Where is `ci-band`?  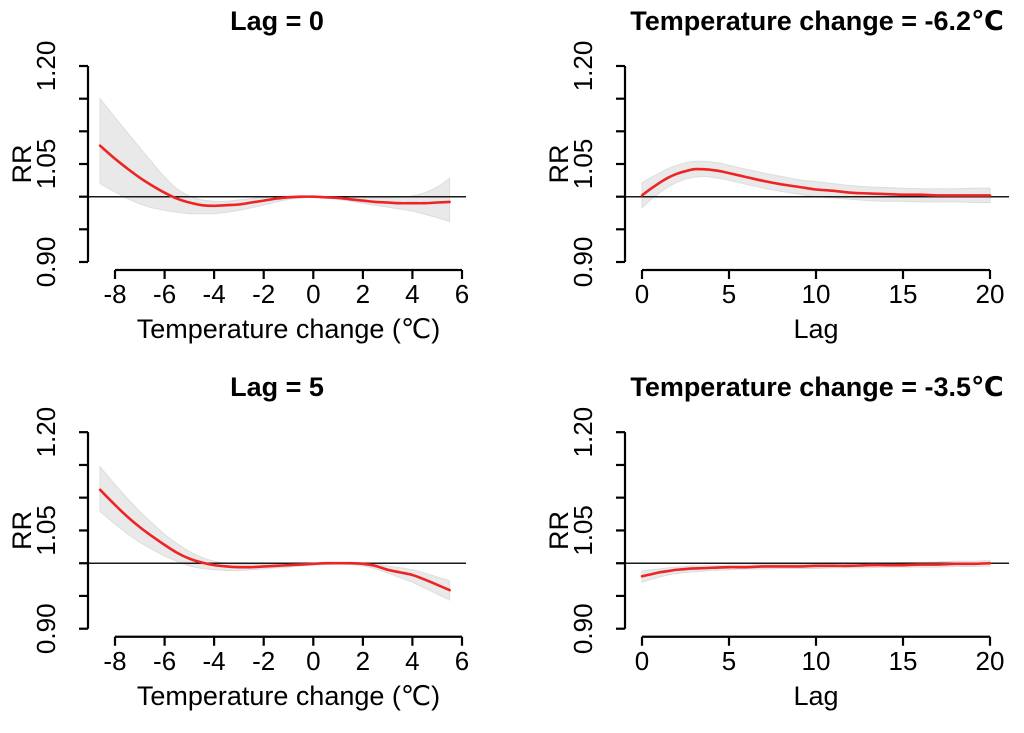
ci-band is located at coordinates (275, 533).